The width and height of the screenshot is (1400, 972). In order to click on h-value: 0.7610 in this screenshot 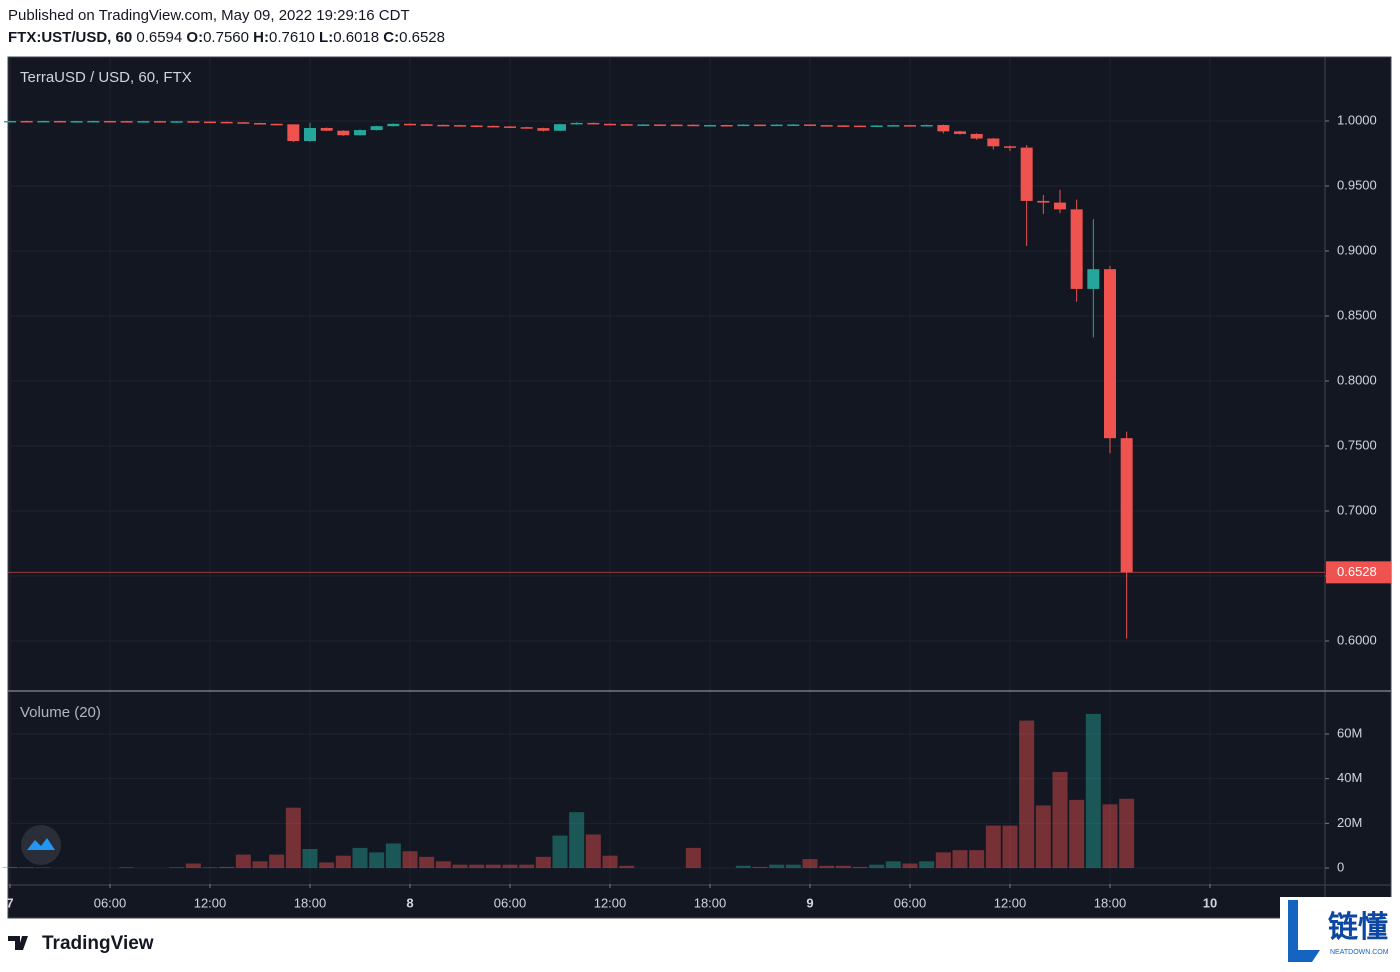, I will do `click(292, 37)`.